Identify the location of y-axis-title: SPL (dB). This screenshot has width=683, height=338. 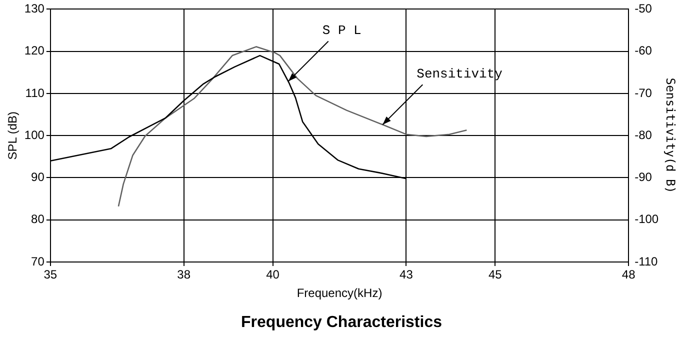
(13, 135).